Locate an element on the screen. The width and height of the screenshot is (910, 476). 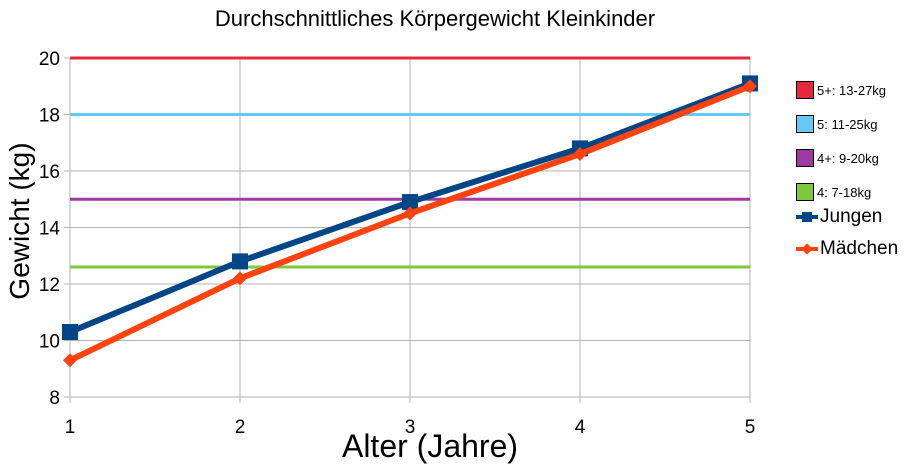
y-tick-label: 18 is located at coordinates (49, 116).